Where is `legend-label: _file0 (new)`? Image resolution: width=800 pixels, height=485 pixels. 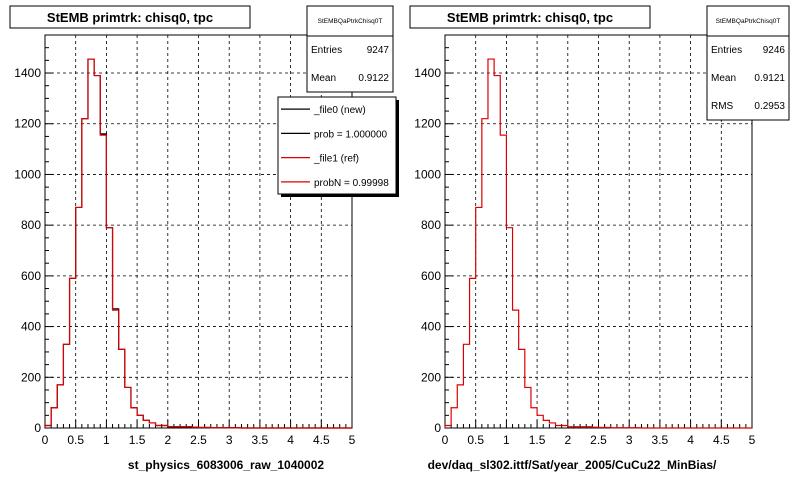 legend-label: _file0 (new) is located at coordinates (339, 110).